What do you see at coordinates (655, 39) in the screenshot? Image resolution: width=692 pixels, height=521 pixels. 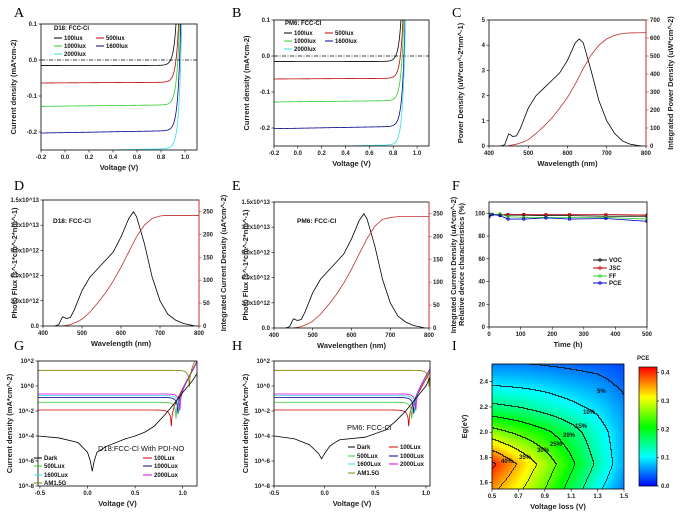 I see `y2-tick-label: 600` at bounding box center [655, 39].